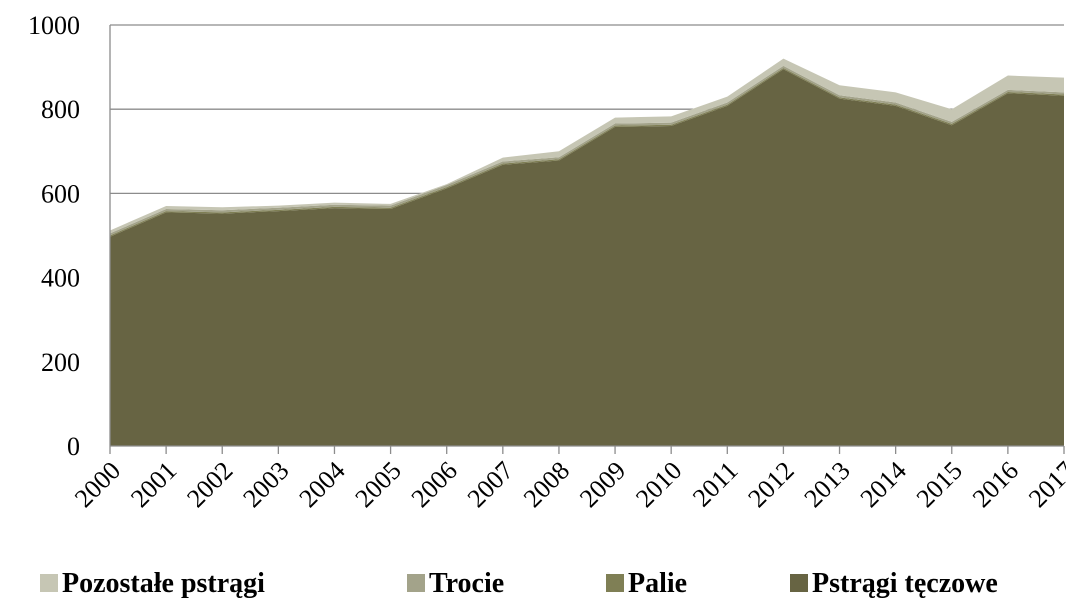  Describe the element at coordinates (826, 484) in the screenshot. I see `x-tick-label: 2013` at that location.